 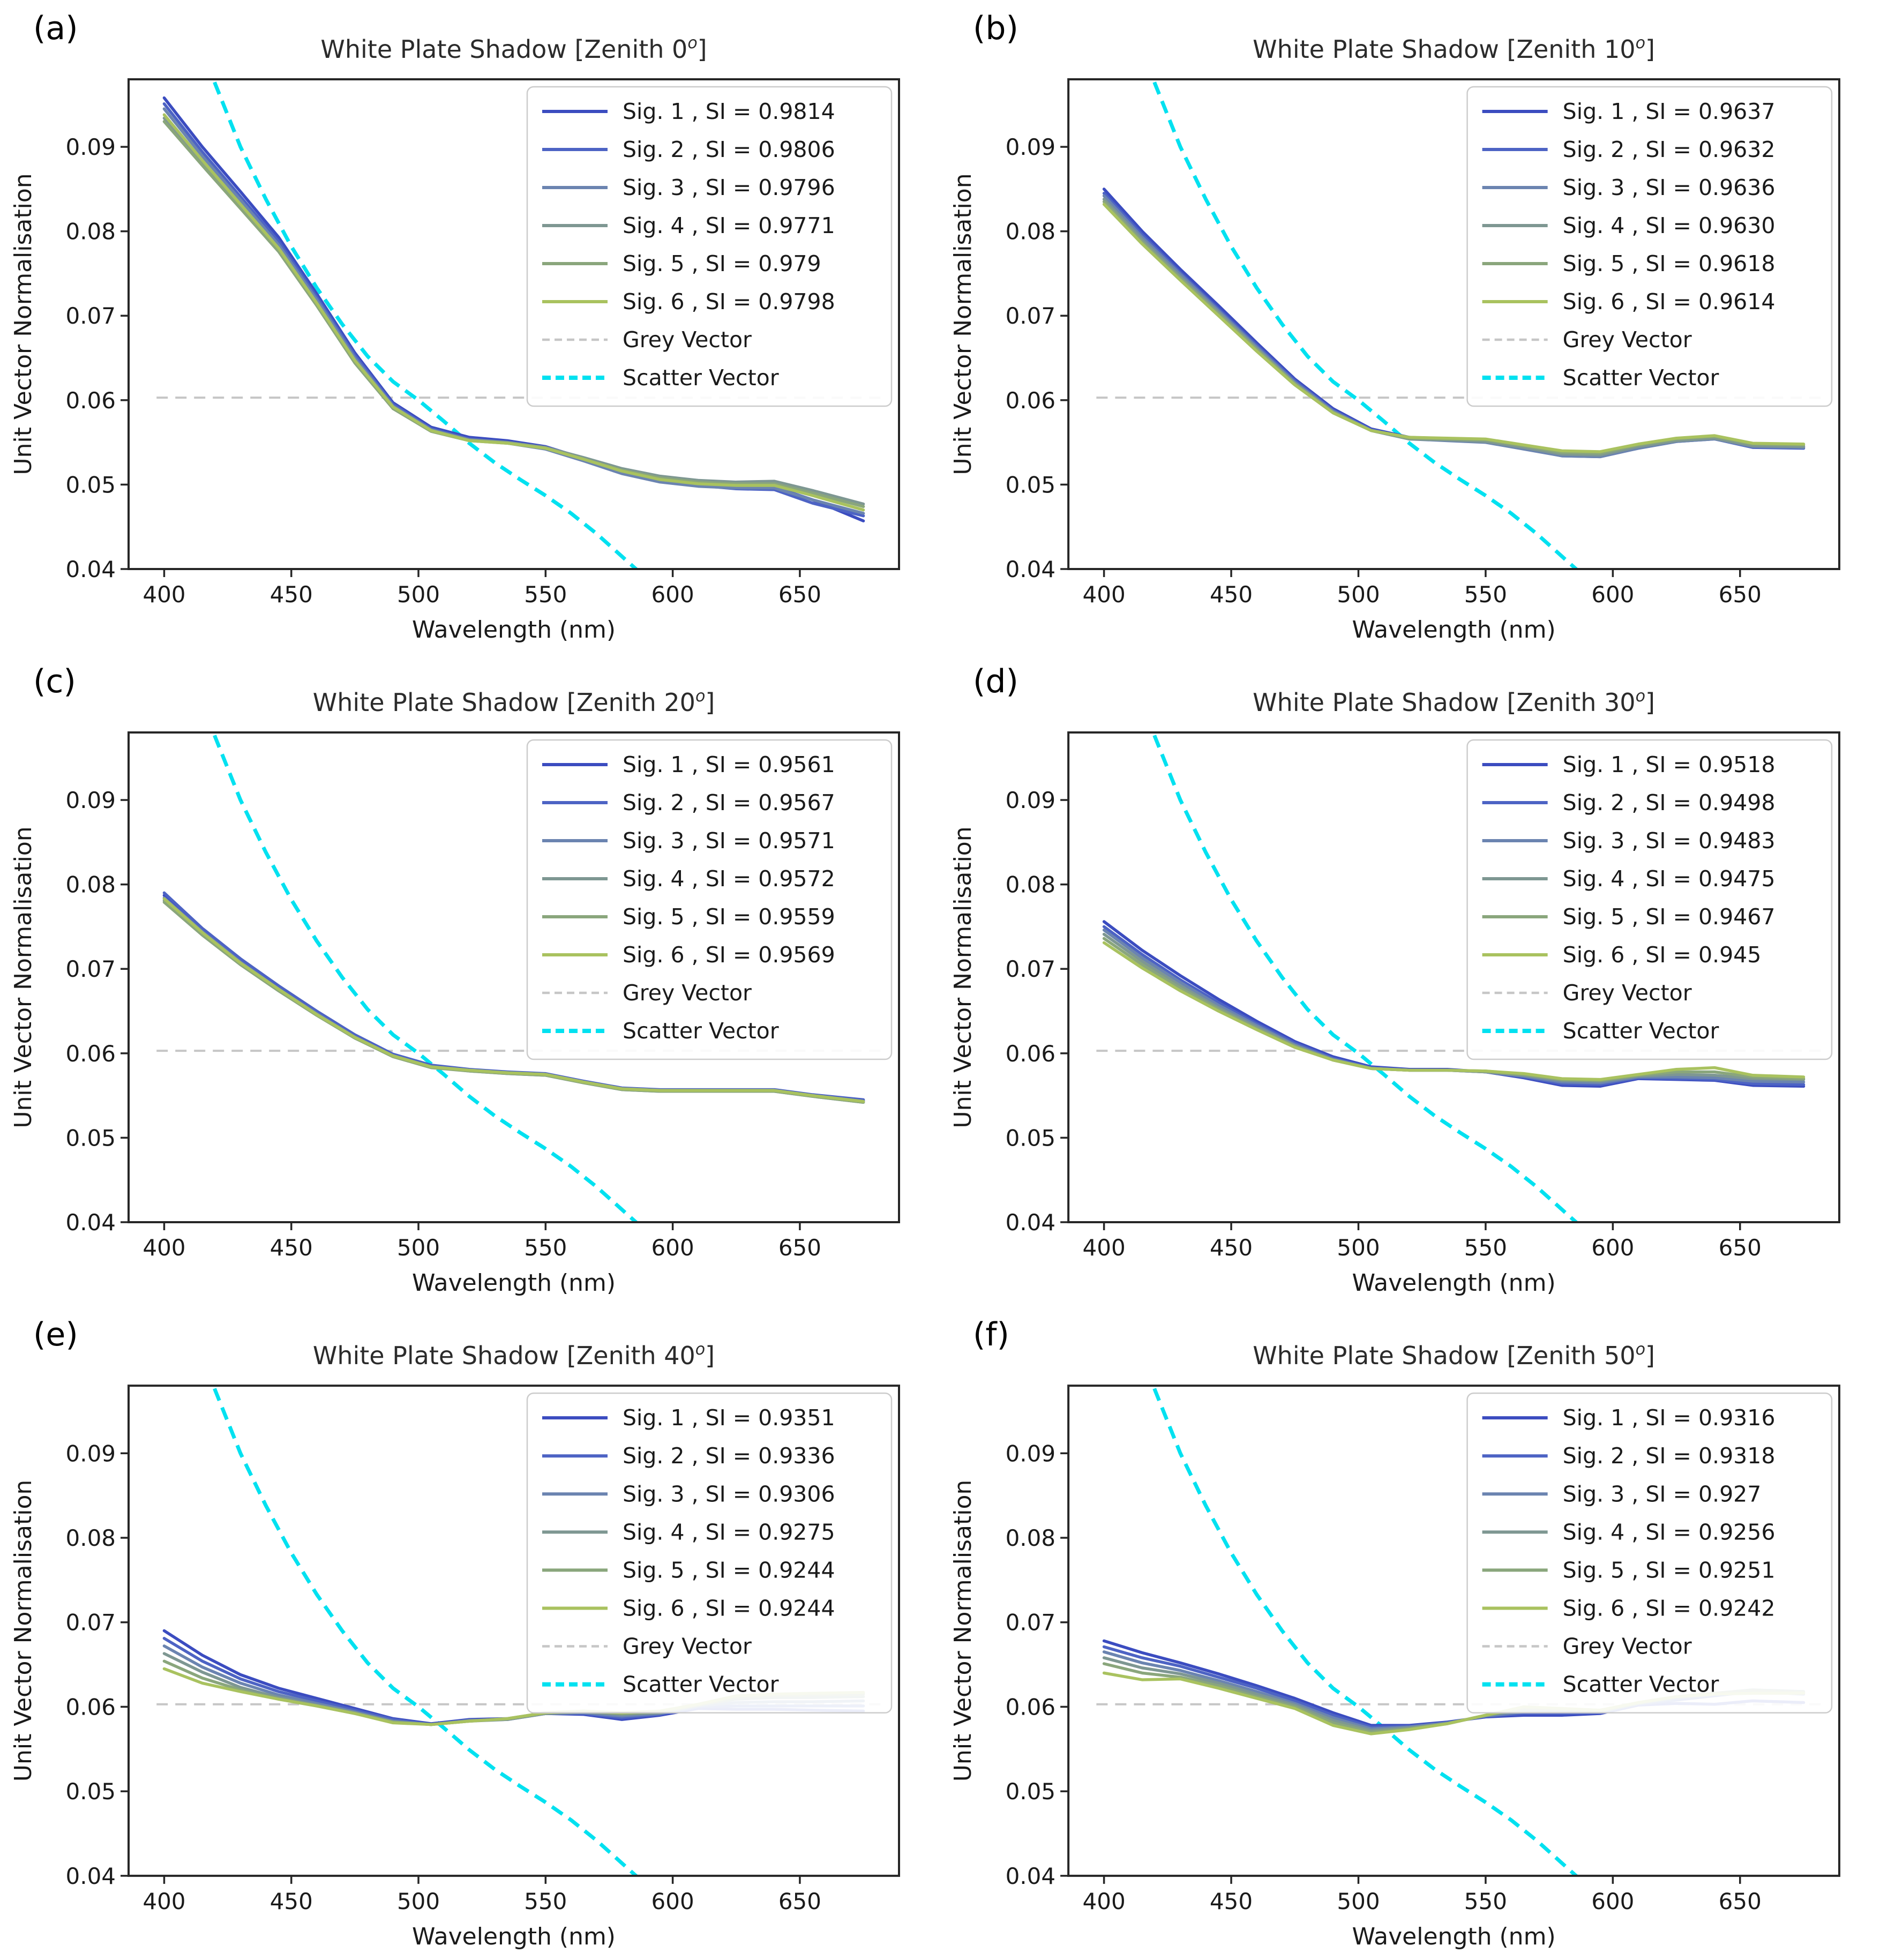 I want to click on legend-label: Sig. 5 , SI = 0.979, so click(x=722, y=263).